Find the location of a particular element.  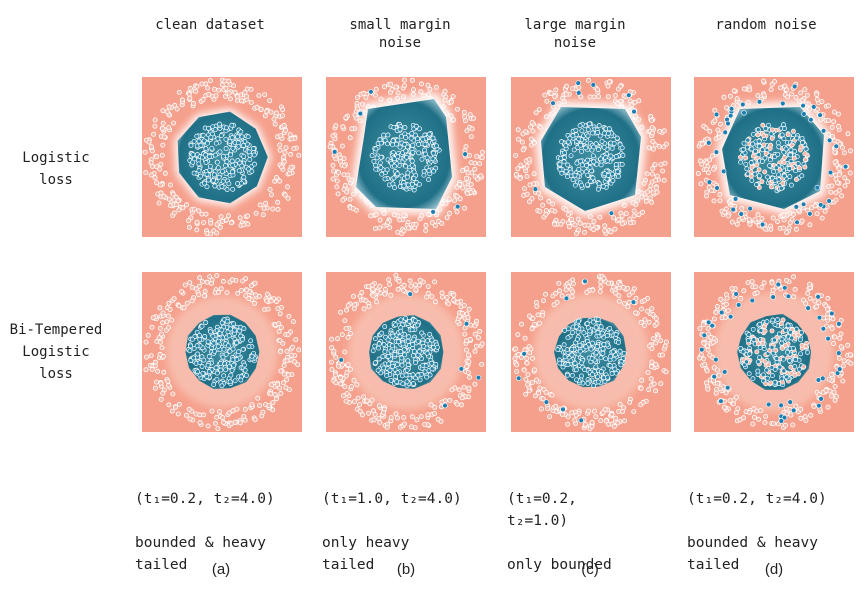

panel-logistic-clean is located at coordinates (222, 157).